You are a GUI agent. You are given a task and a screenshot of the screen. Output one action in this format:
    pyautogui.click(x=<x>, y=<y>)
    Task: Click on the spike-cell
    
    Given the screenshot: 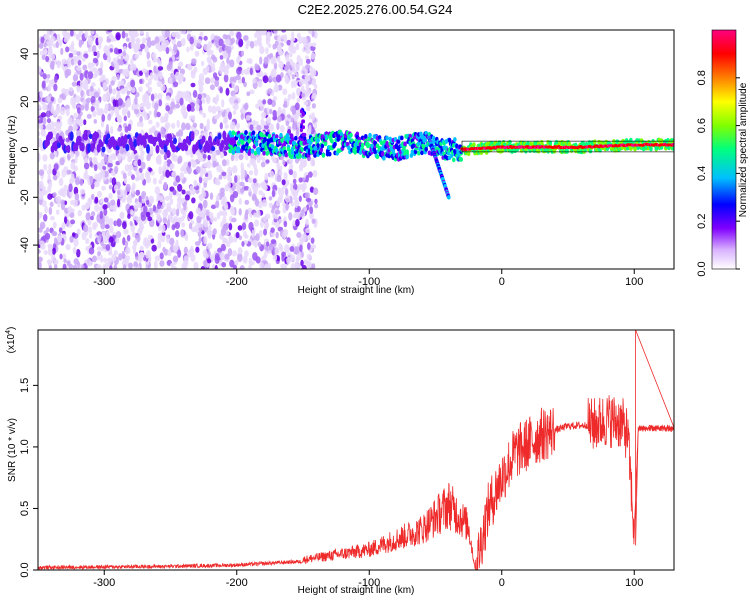 What is the action you would take?
    pyautogui.click(x=301, y=130)
    